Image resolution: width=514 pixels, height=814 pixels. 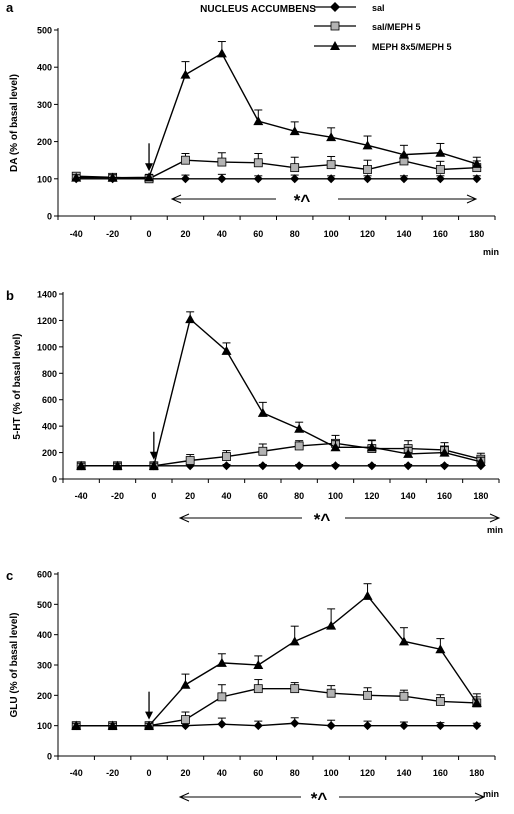 What do you see at coordinates (44, 142) in the screenshot?
I see `y-tick-label: 200` at bounding box center [44, 142].